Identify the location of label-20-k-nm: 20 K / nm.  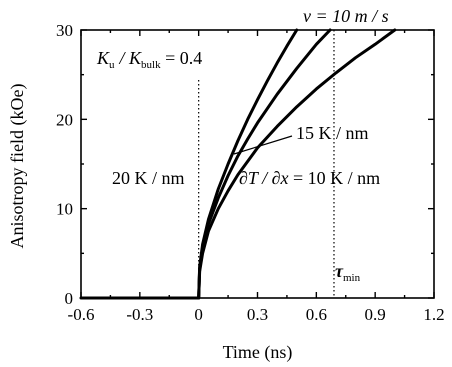
(148, 178).